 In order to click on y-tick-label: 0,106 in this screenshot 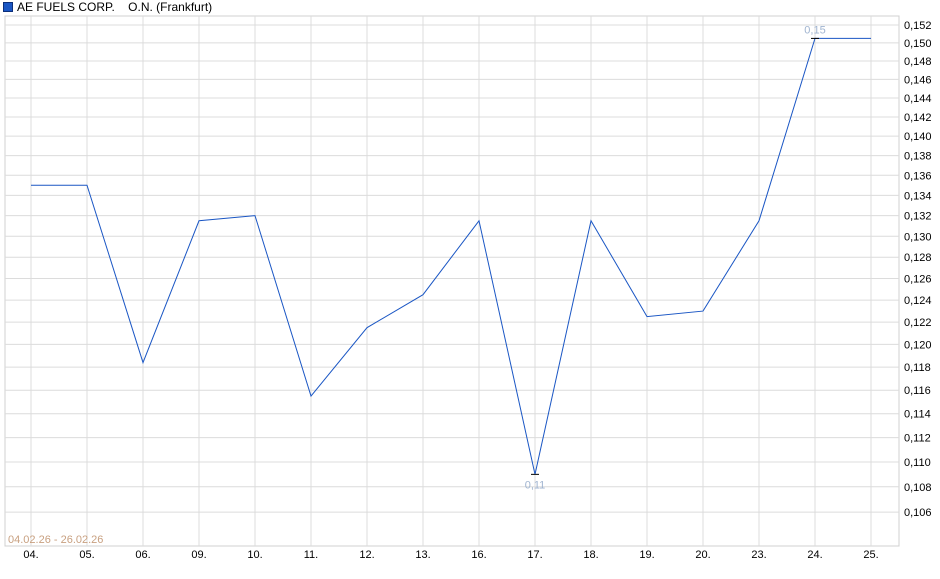, I will do `click(918, 513)`.